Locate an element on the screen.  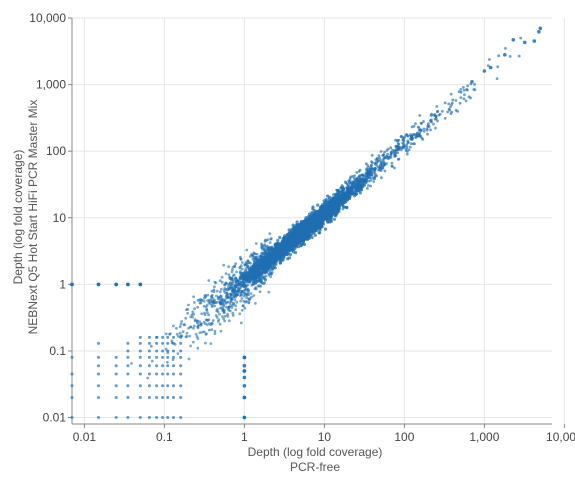
x-tick-label: 0.01 is located at coordinates (85, 437).